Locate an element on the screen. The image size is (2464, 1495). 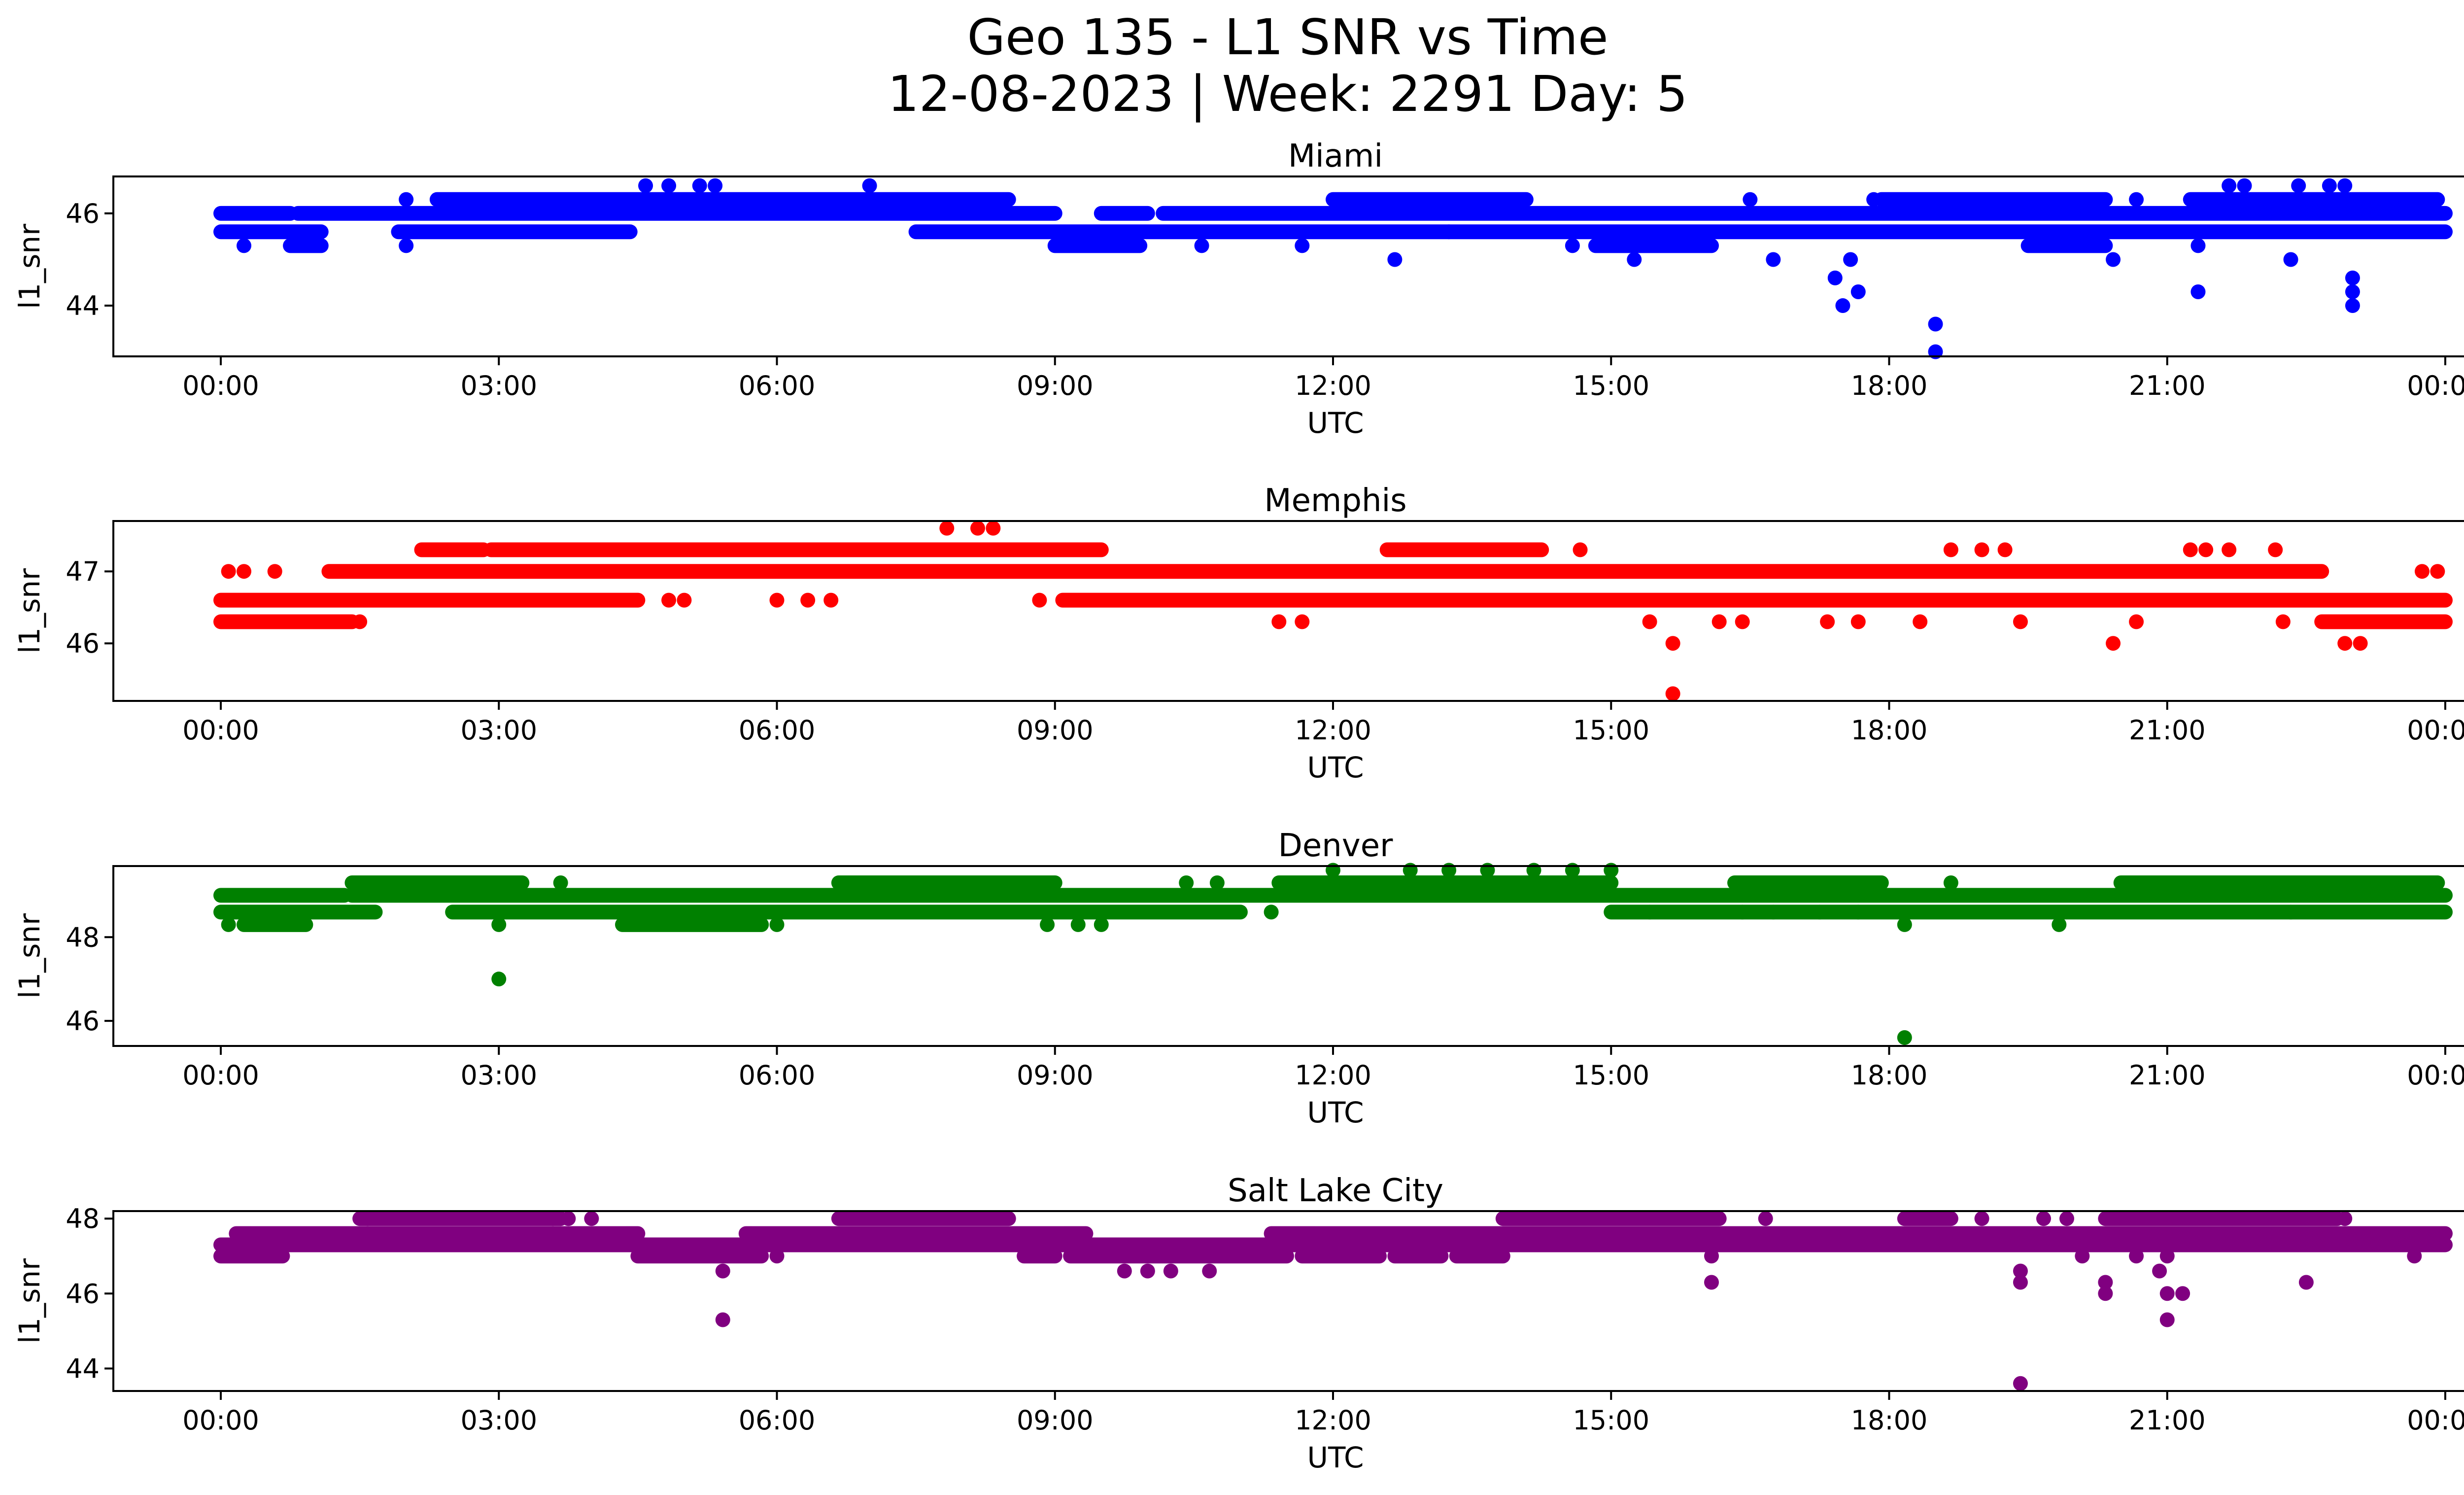
denver-xtick-label-1: 03:00 is located at coordinates (498, 1075).